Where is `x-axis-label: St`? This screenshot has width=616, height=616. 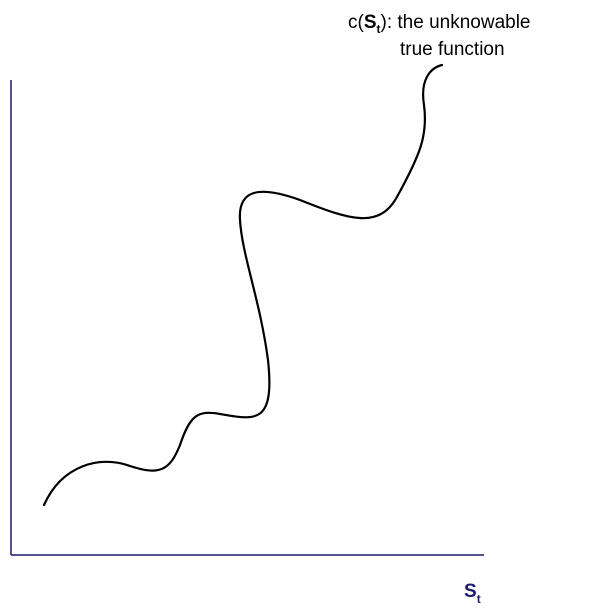
x-axis-label: St is located at coordinates (472, 593).